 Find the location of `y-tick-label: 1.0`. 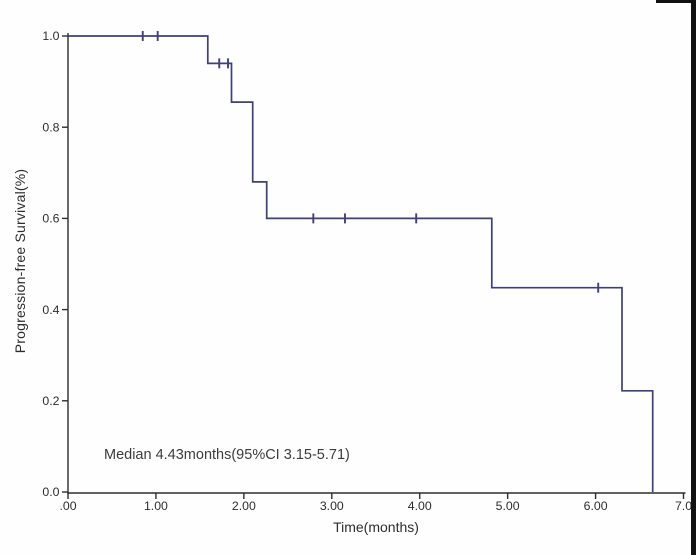

y-tick-label: 1.0 is located at coordinates (50, 36).